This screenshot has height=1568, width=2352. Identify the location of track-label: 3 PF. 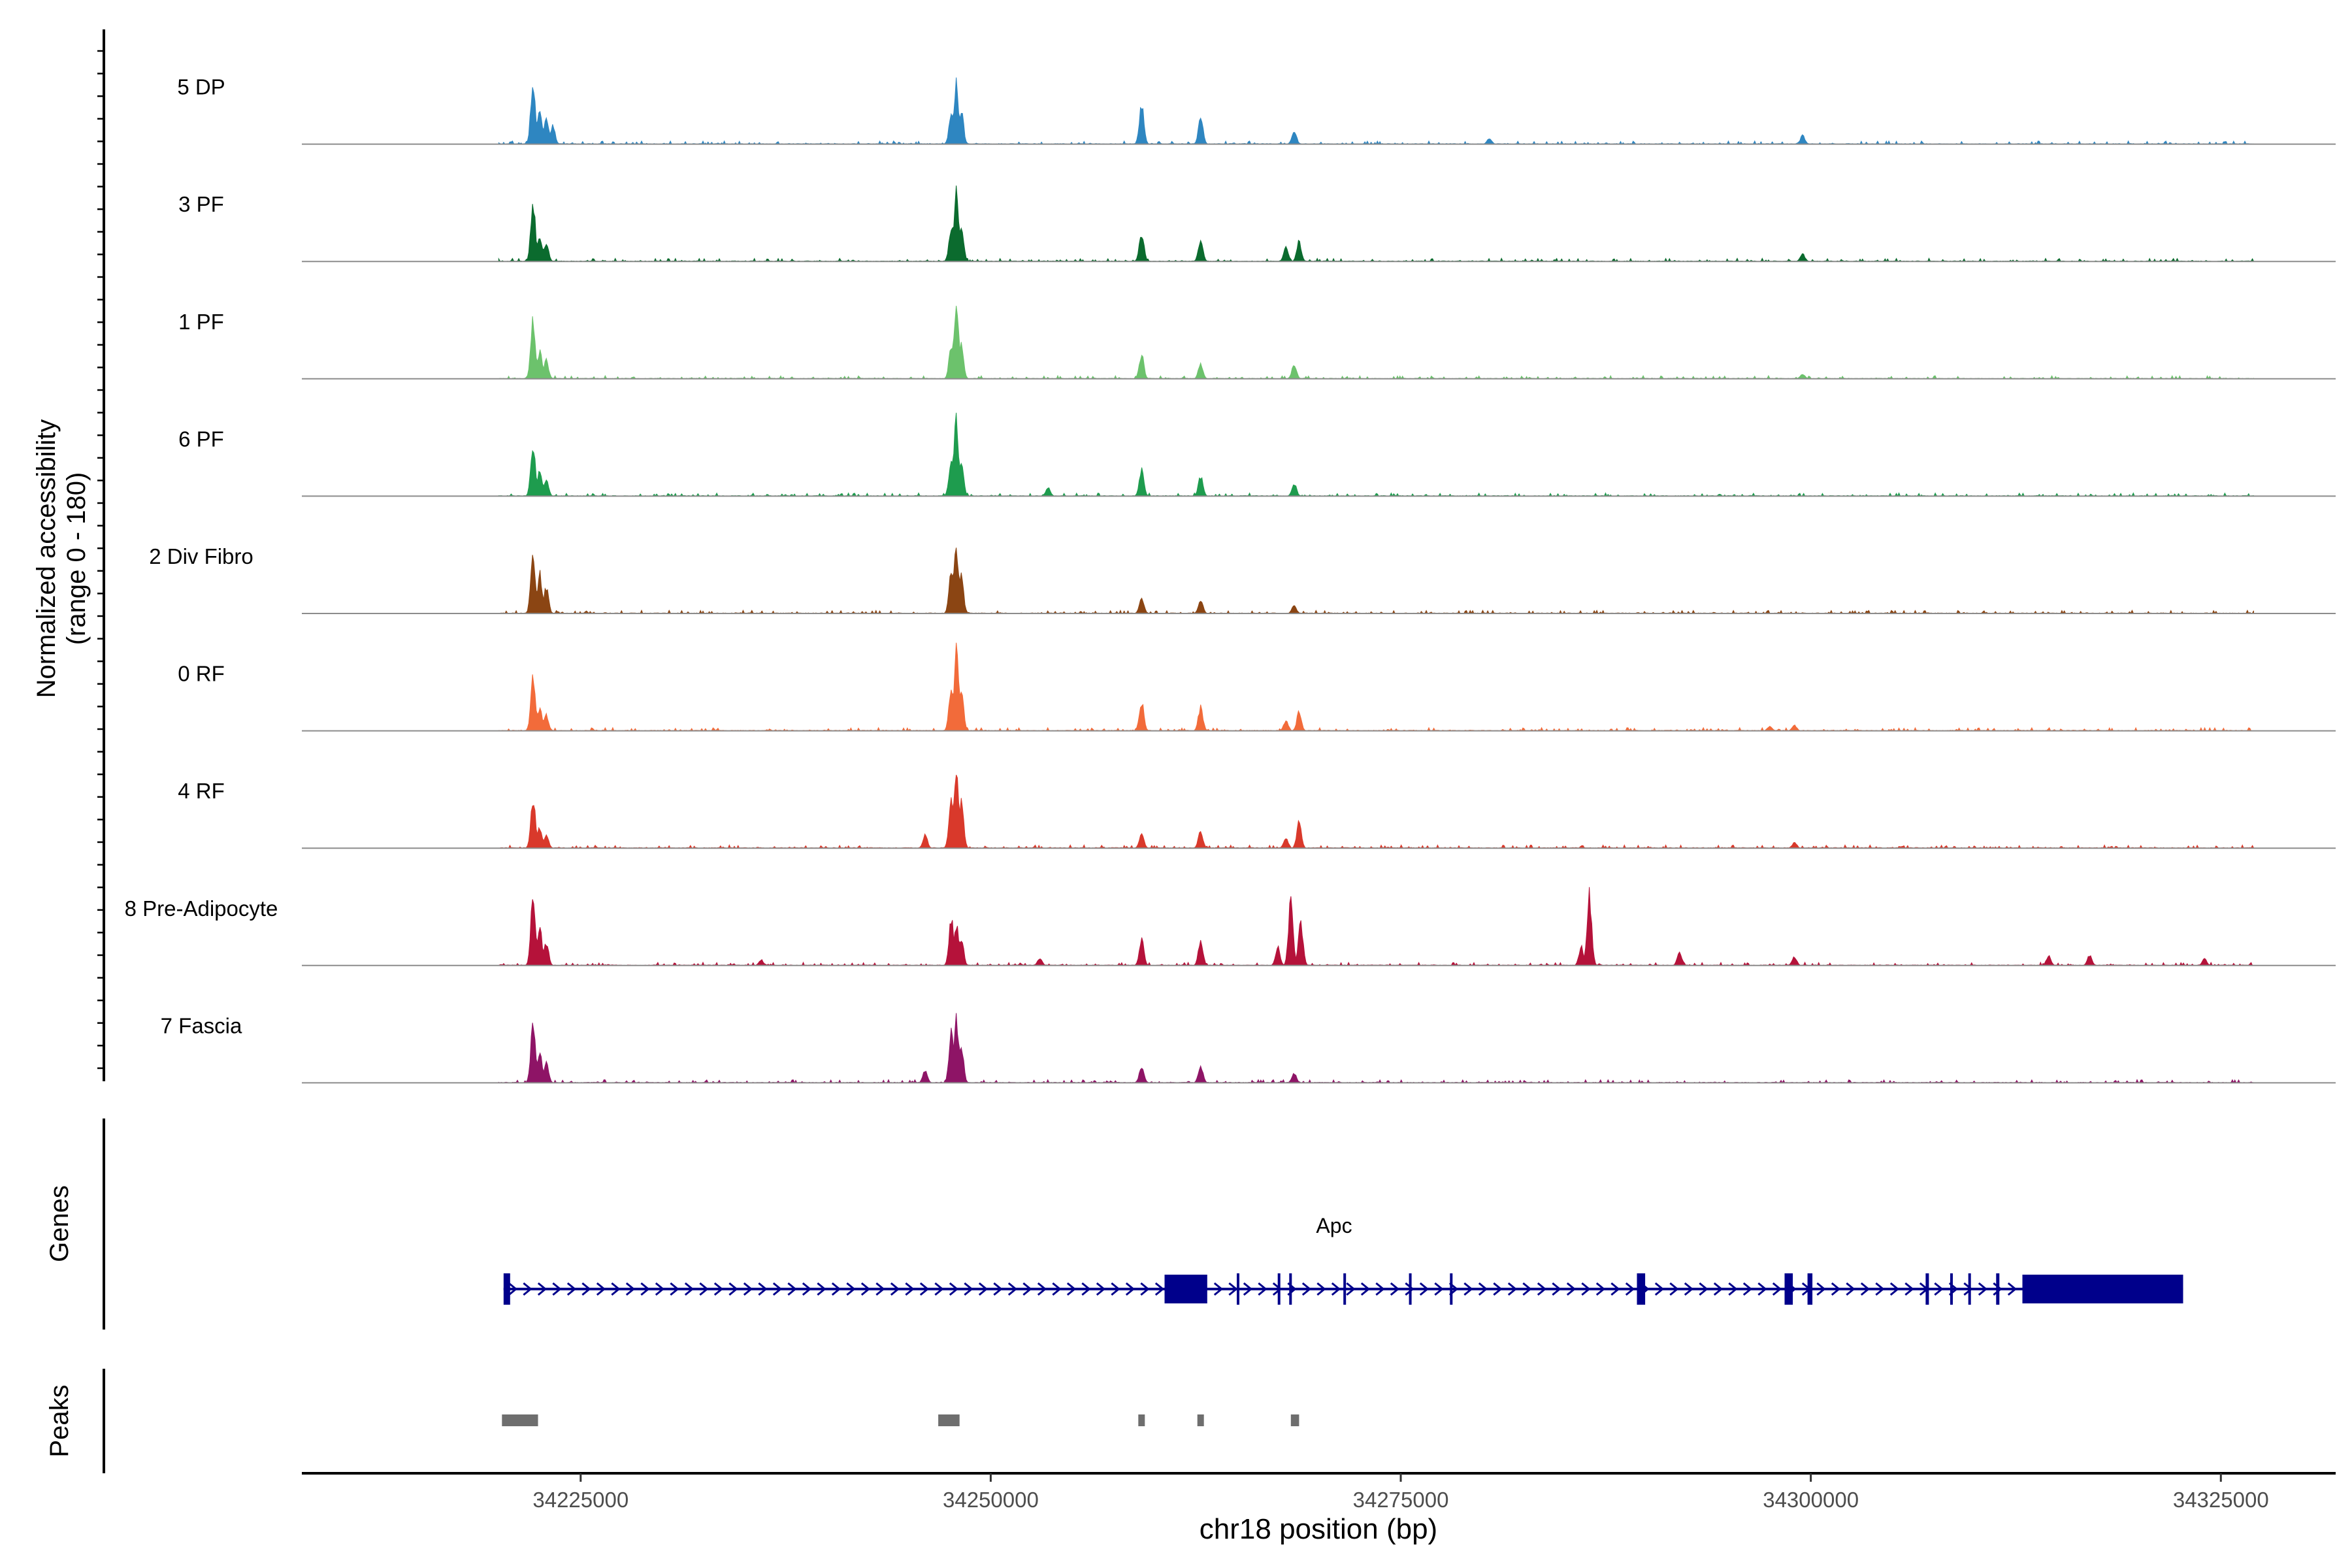
(201, 204).